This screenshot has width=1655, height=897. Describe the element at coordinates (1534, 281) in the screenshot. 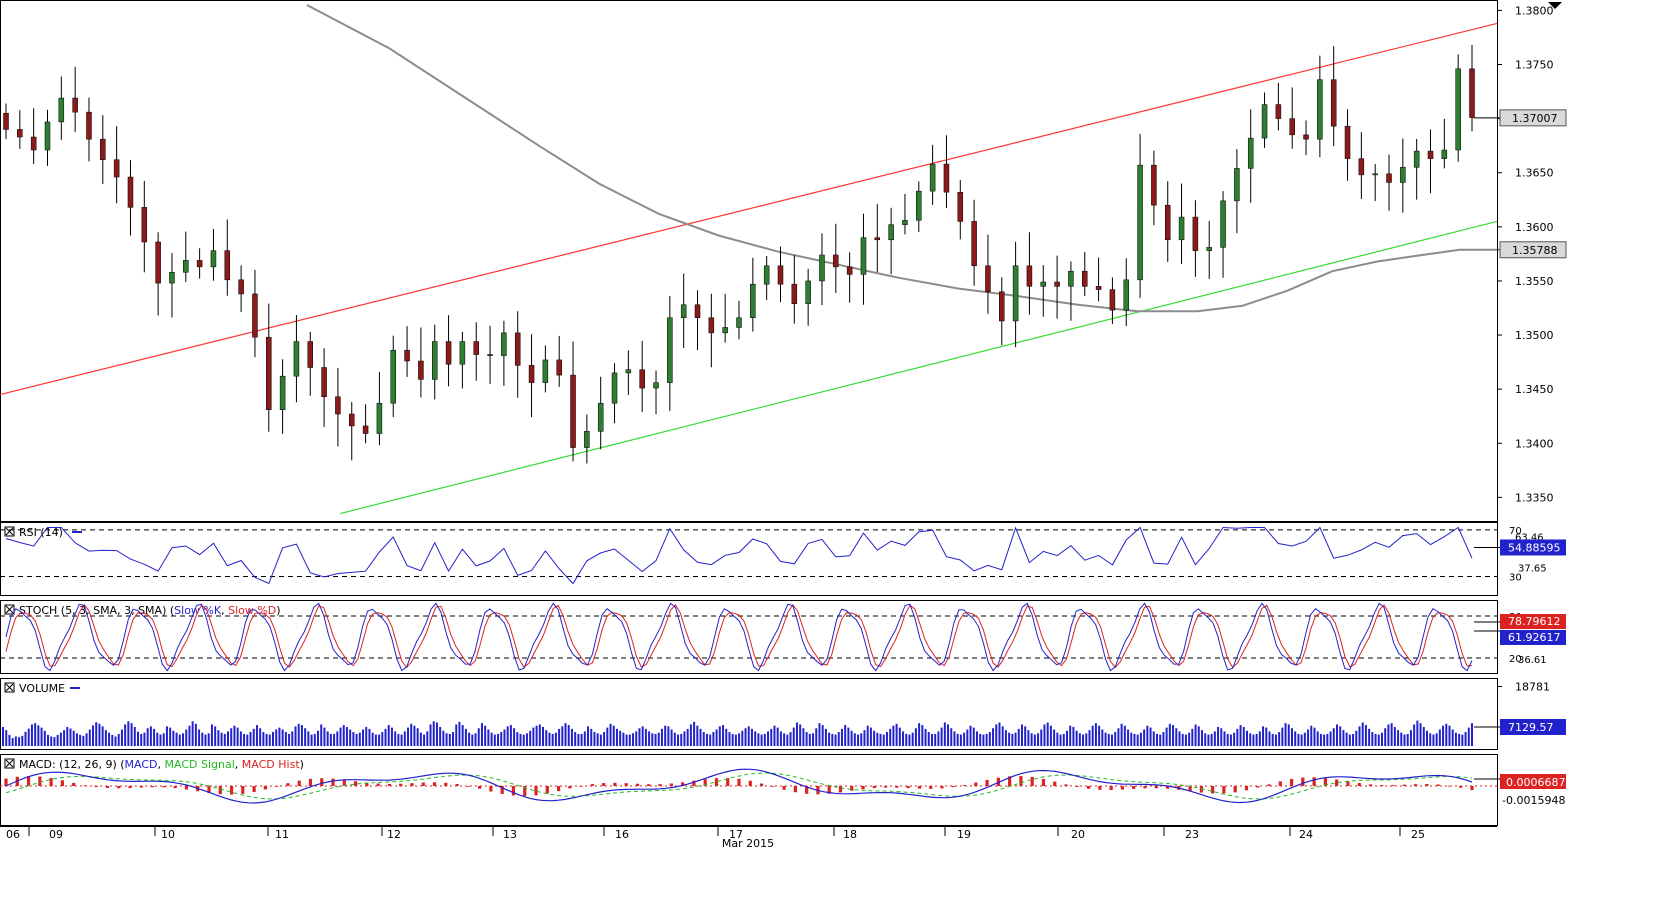

I see `price-y-tick-label: 1.3550` at that location.